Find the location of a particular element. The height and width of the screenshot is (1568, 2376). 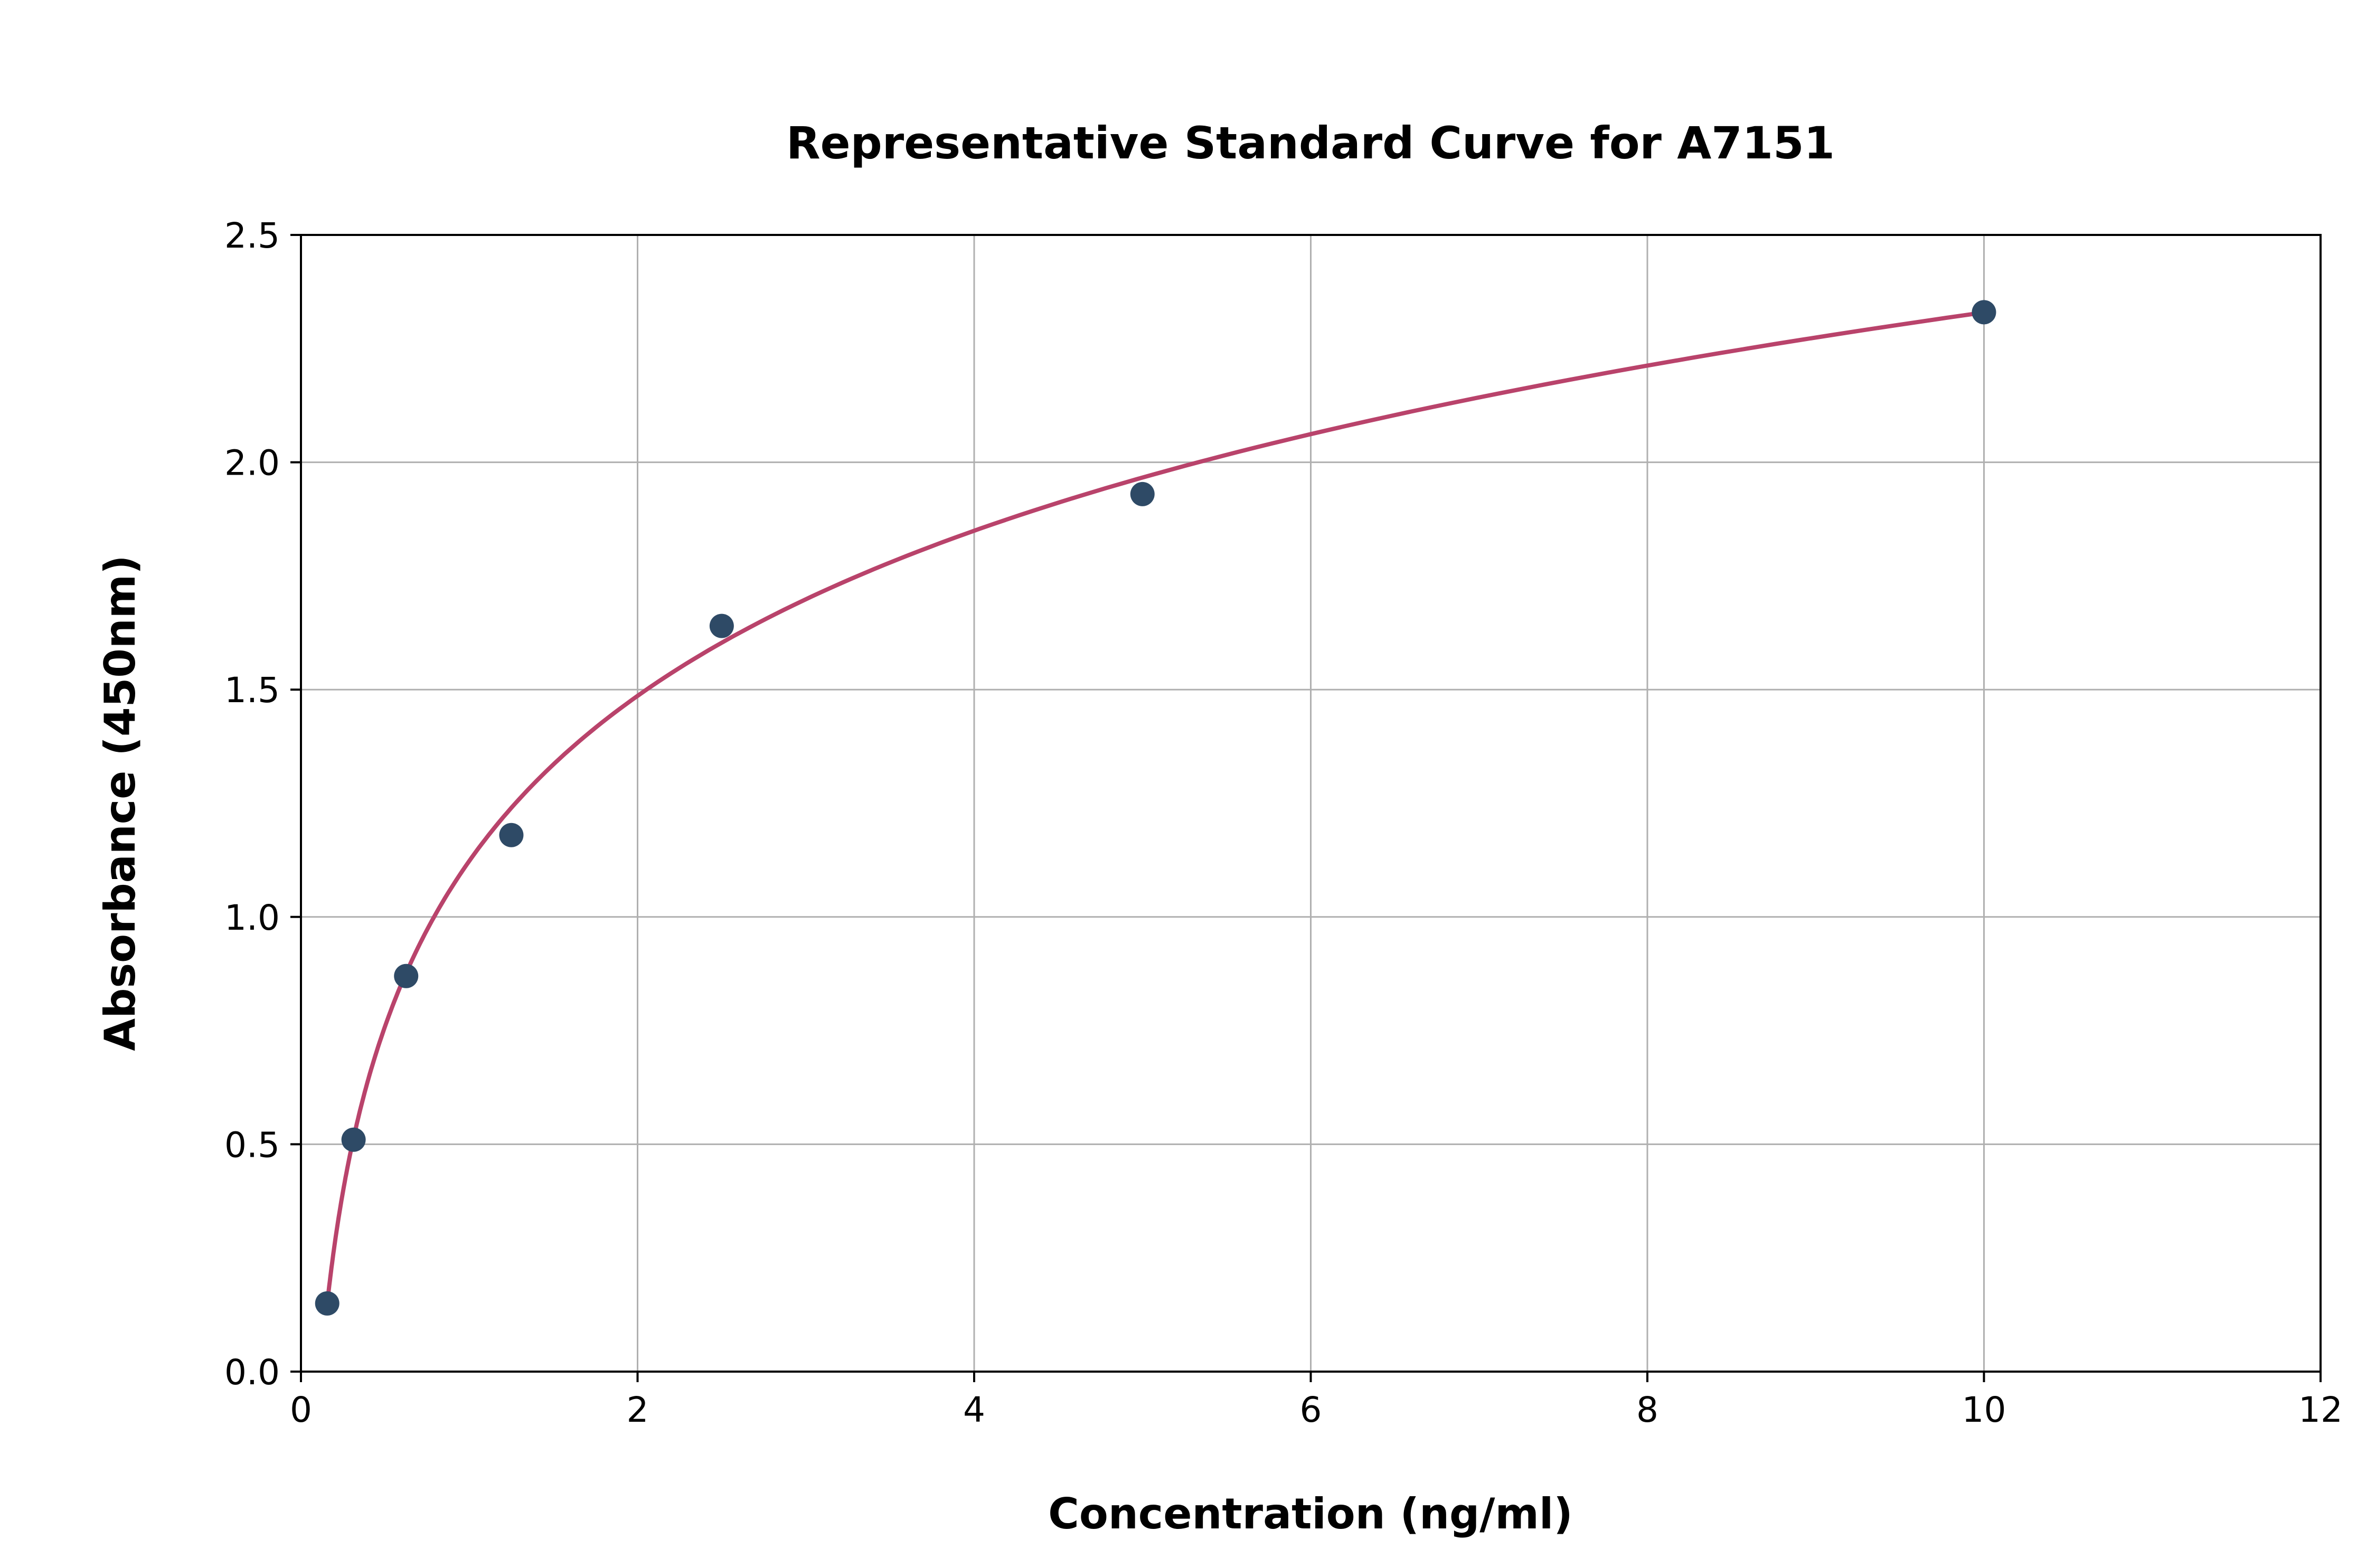

x-axis-label: Concentration (ng/ml) is located at coordinates (1311, 1513).